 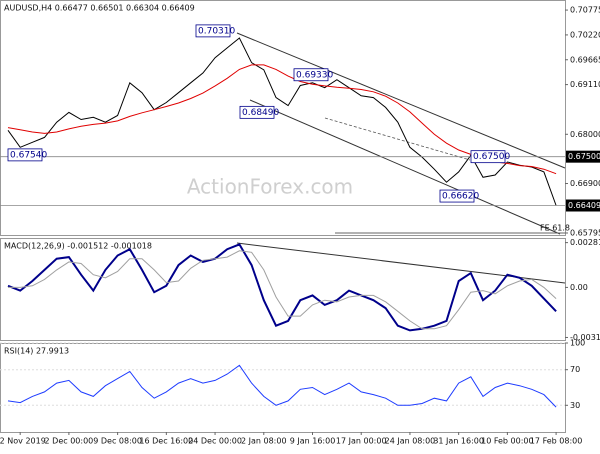 I want to click on x-tick-label: 17 Jan 00:00, so click(x=361, y=441).